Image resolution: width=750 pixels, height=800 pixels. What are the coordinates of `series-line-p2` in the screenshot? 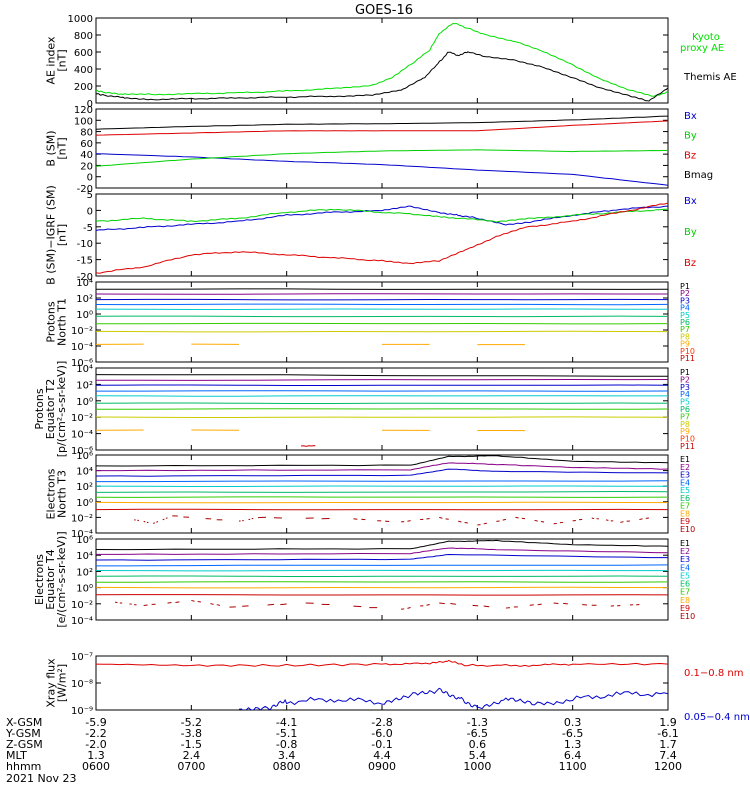 It's located at (382, 379).